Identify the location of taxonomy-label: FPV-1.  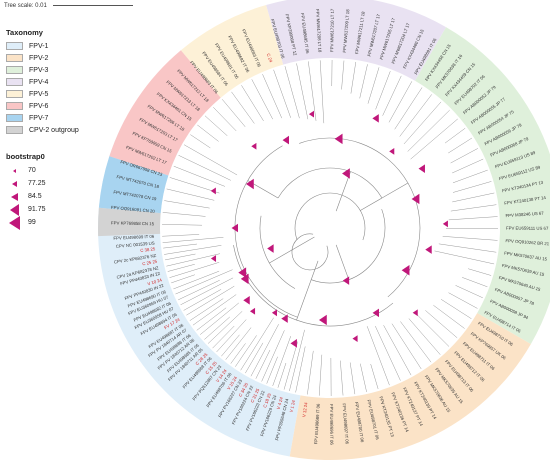
(38, 46).